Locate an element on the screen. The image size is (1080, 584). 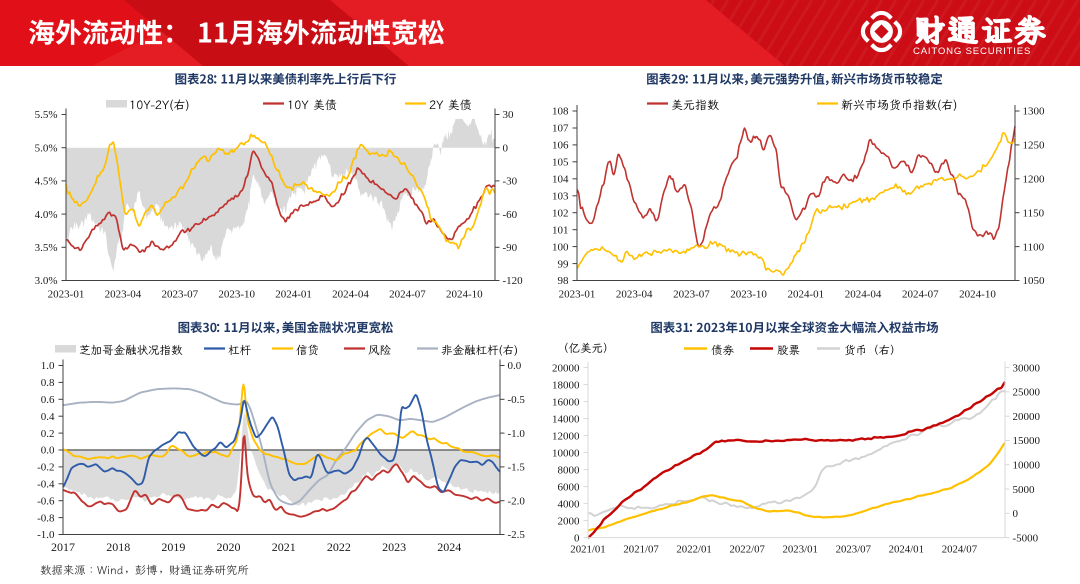
svg-text: 106 is located at coordinates (560, 146).